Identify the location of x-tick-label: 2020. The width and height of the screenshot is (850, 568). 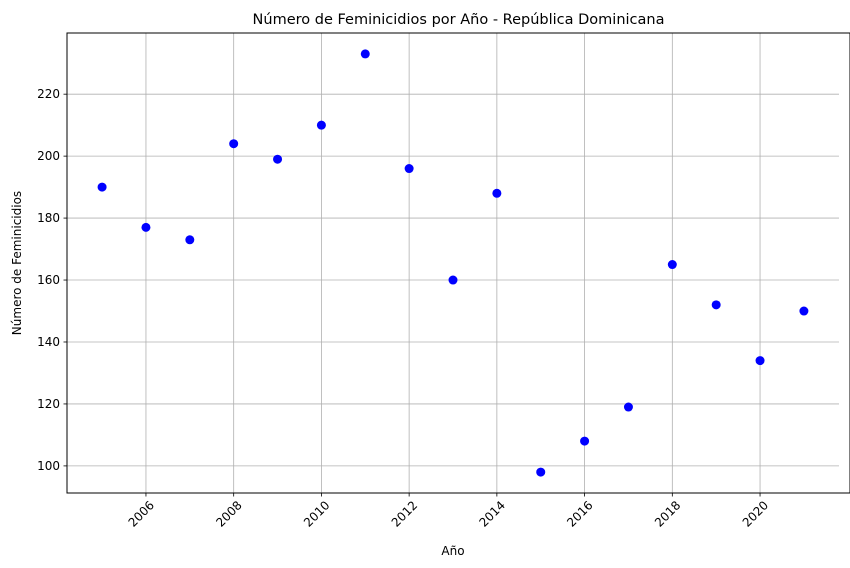
(755, 513).